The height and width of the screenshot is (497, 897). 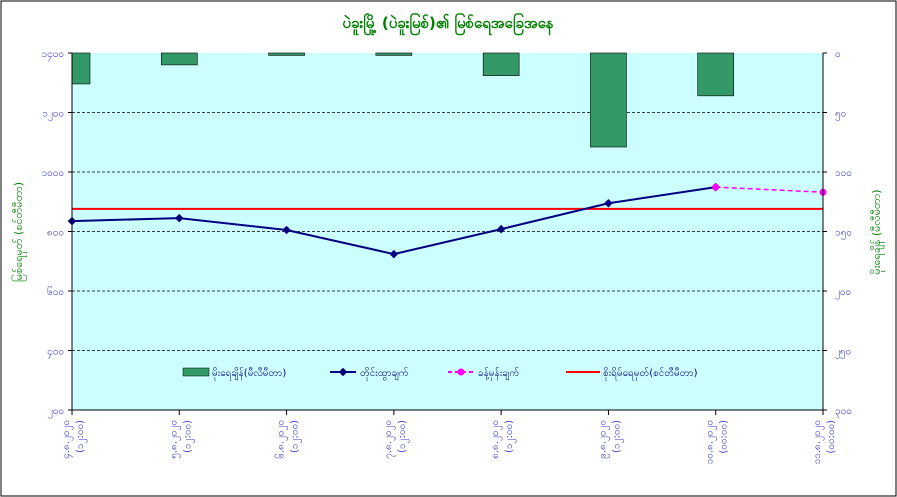 What do you see at coordinates (843, 293) in the screenshot?
I see `right-tick-label: ၂၀၀` at bounding box center [843, 293].